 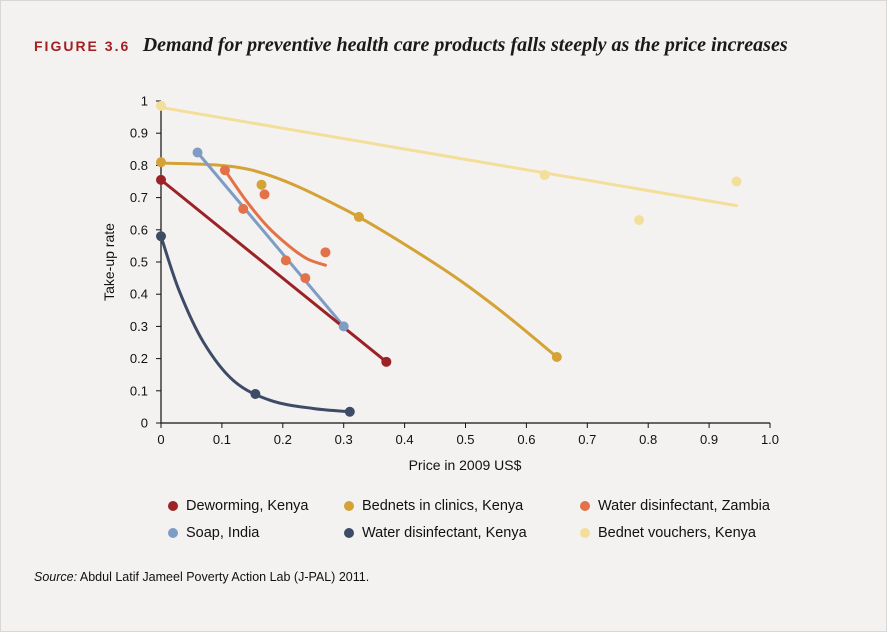 I want to click on fit-line-bednets-in-clinics-kenya, so click(x=359, y=260).